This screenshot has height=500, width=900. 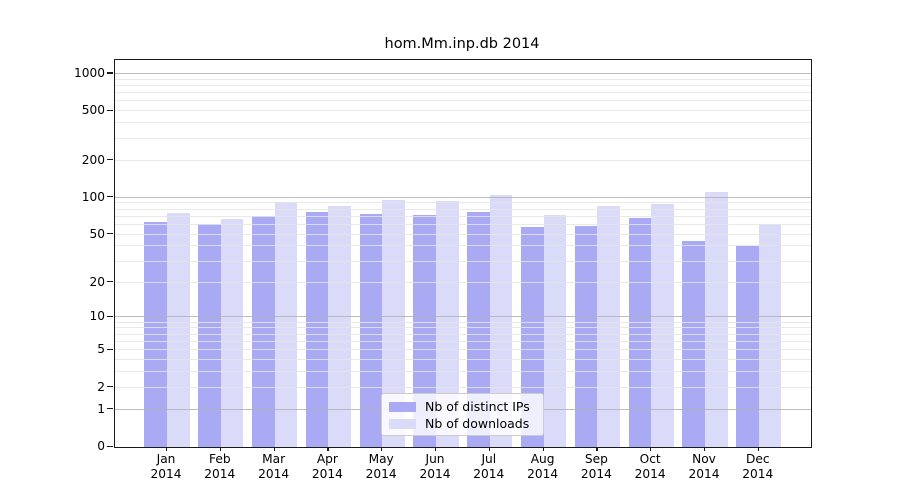 I want to click on x-tick-label-oct: Oct 2014, so click(x=650, y=466).